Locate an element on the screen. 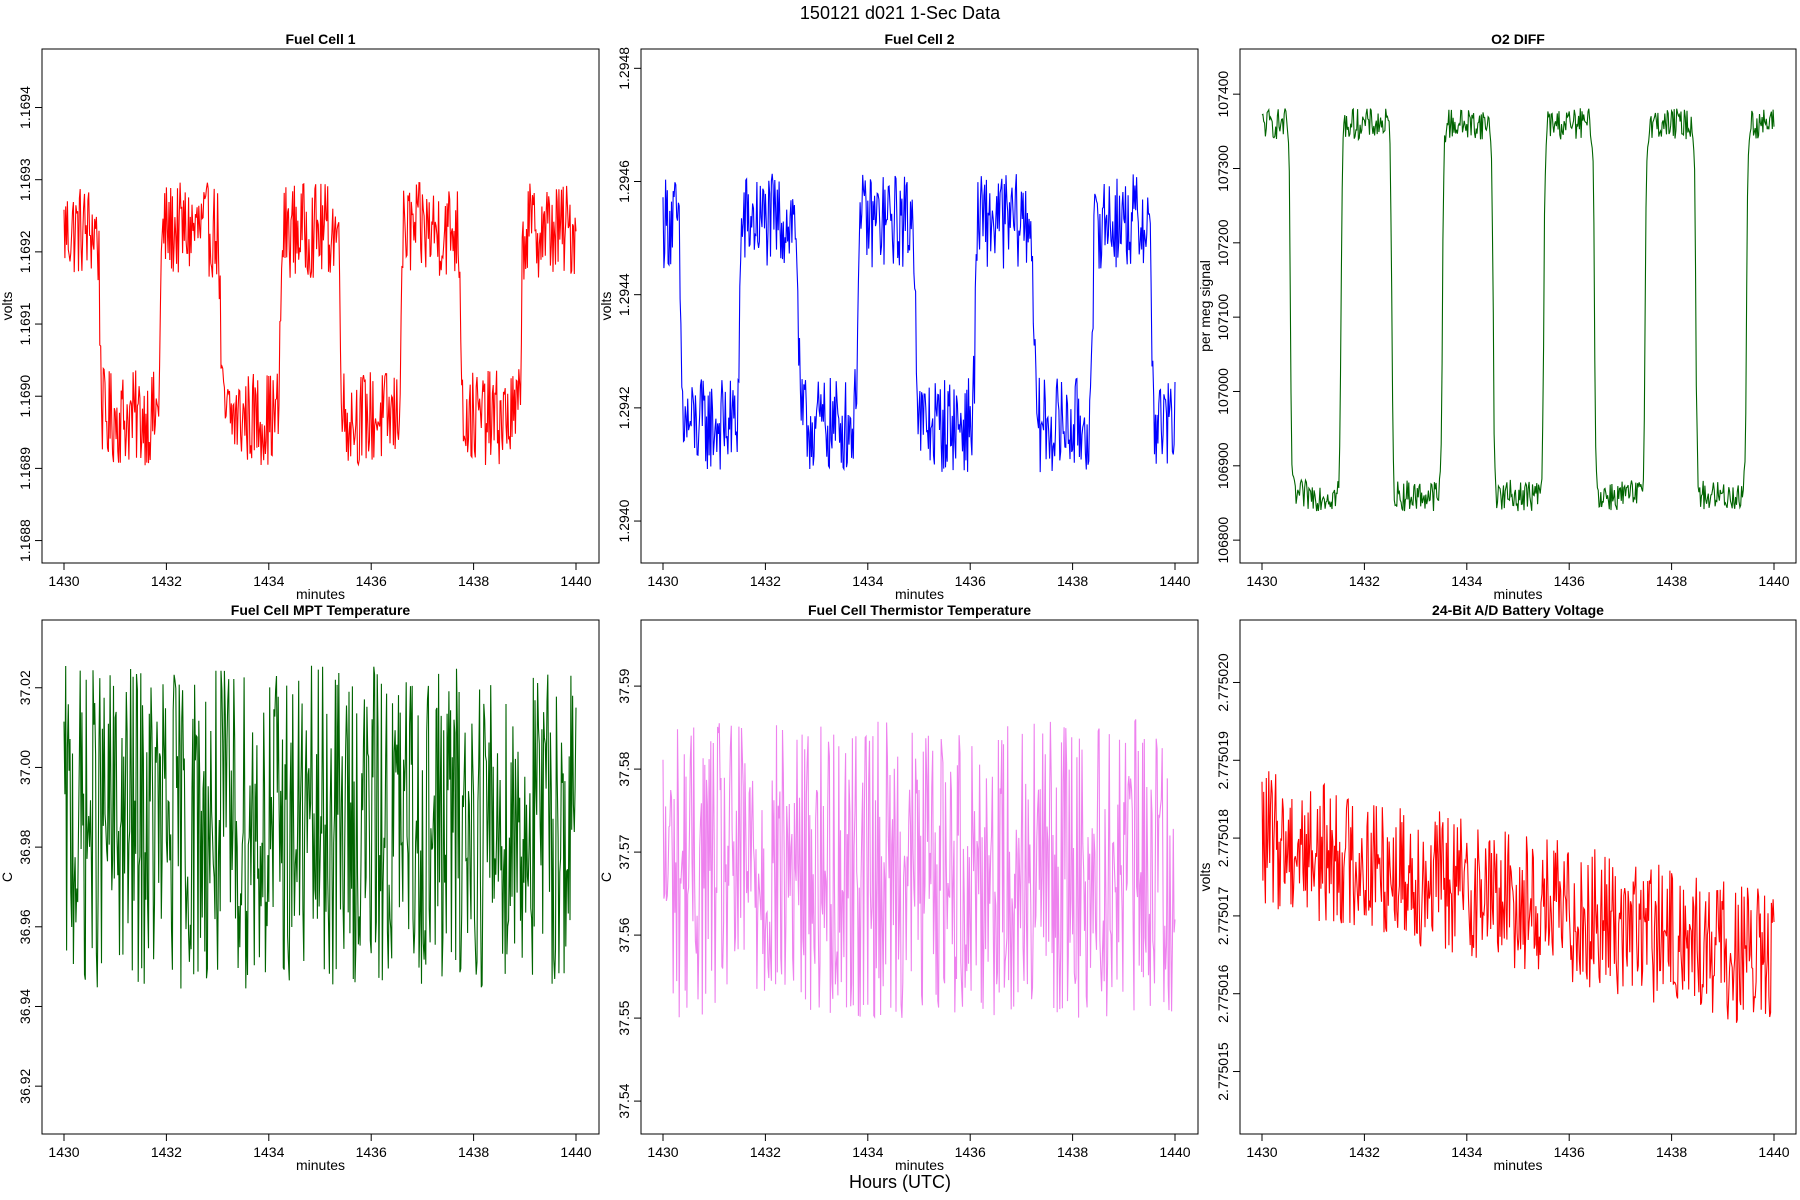 The image size is (1800, 1200). y-tick-label: 2.775016 is located at coordinates (1223, 993).